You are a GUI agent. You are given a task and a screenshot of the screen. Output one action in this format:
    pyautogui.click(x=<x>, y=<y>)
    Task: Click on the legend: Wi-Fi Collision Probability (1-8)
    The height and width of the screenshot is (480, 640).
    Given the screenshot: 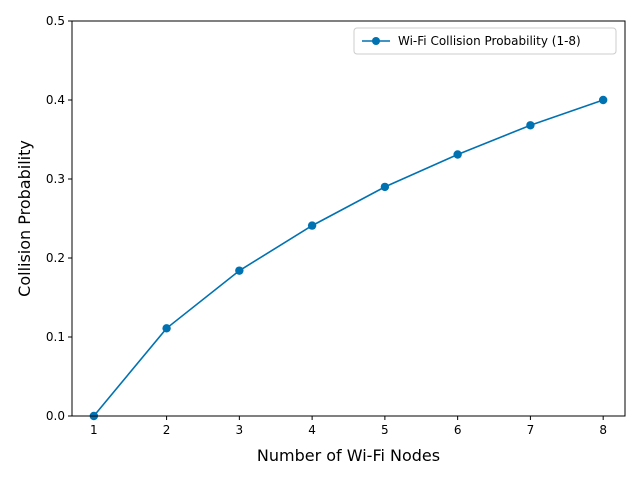 What is the action you would take?
    pyautogui.click(x=485, y=41)
    